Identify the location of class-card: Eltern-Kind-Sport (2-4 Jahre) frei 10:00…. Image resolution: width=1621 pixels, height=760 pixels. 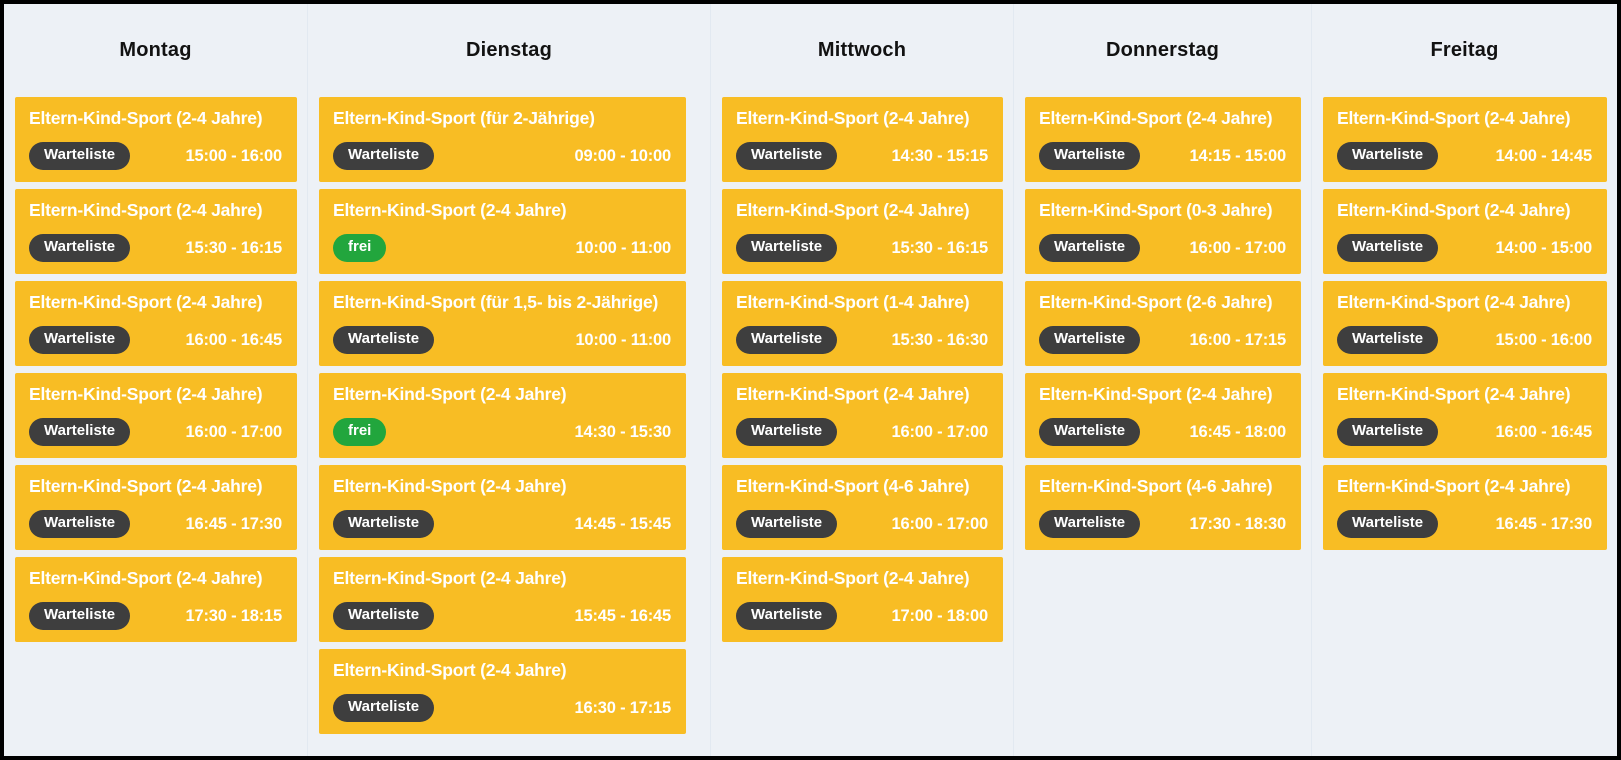
(502, 231).